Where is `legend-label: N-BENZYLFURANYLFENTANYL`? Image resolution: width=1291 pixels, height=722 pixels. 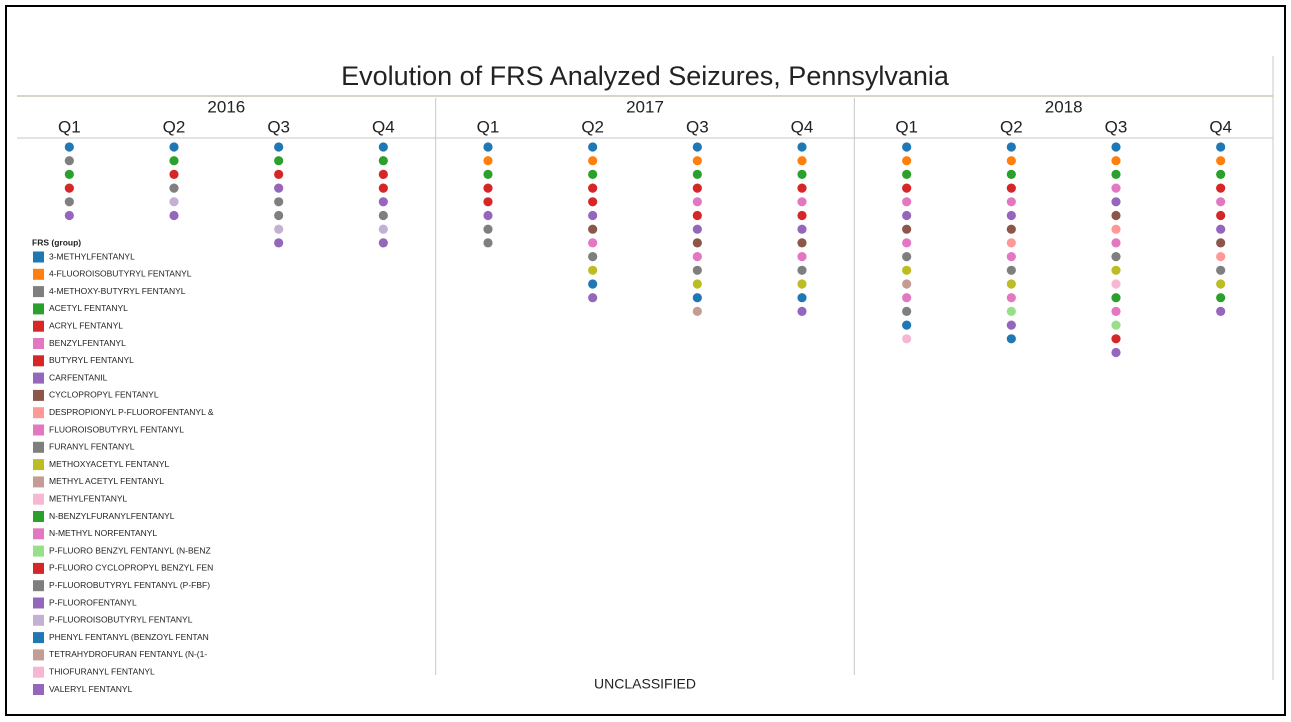
legend-label: N-BENZYLFURANYLFENTANYL is located at coordinates (112, 516).